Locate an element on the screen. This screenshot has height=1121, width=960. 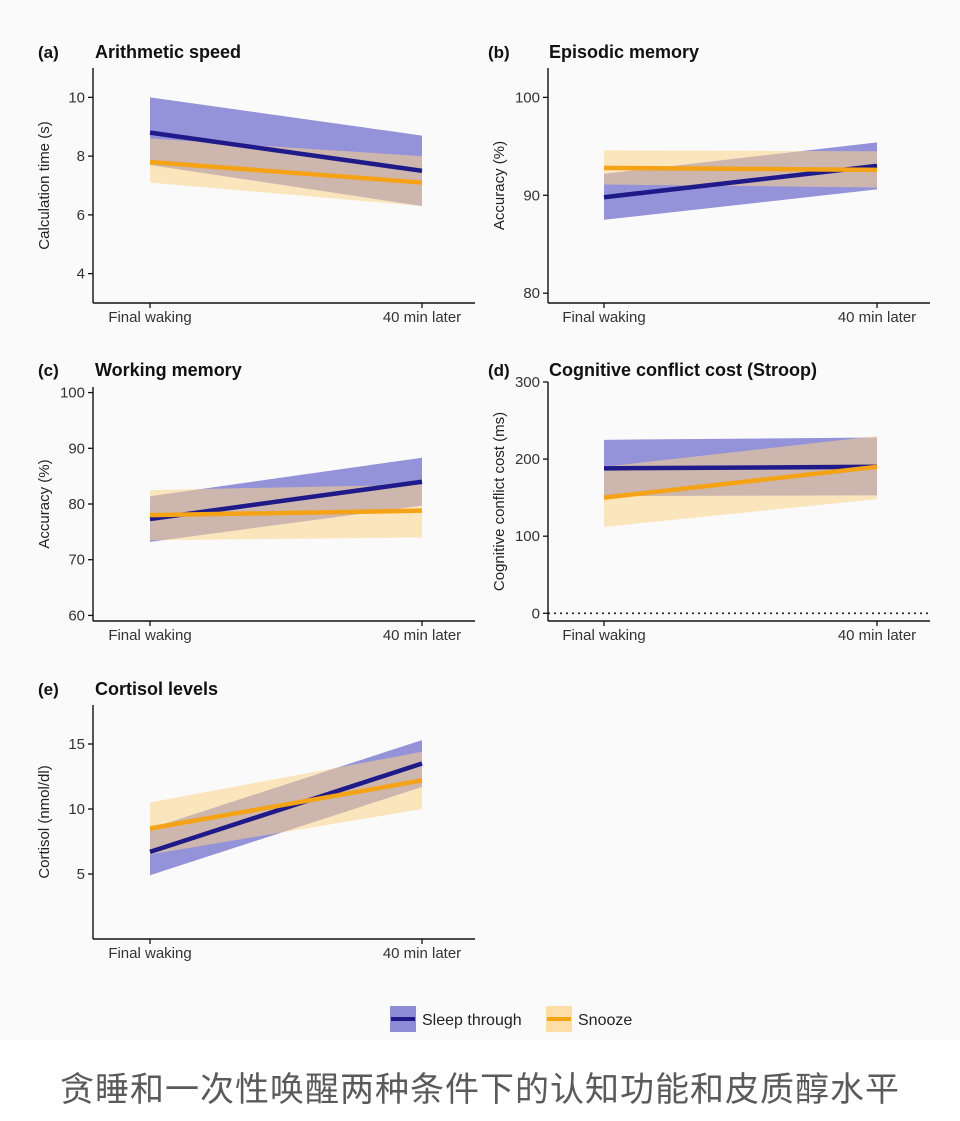
panel-letter: (d) is located at coordinates (499, 370).